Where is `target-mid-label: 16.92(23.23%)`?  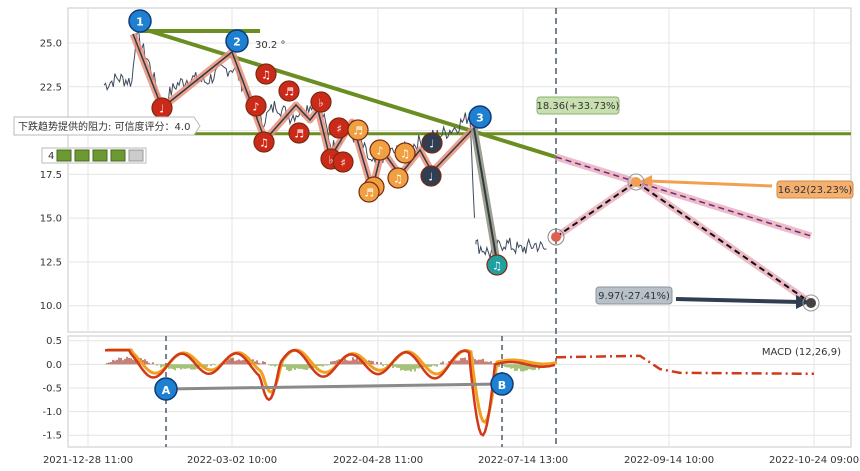
target-mid-label: 16.92(23.23%) is located at coordinates (815, 190).